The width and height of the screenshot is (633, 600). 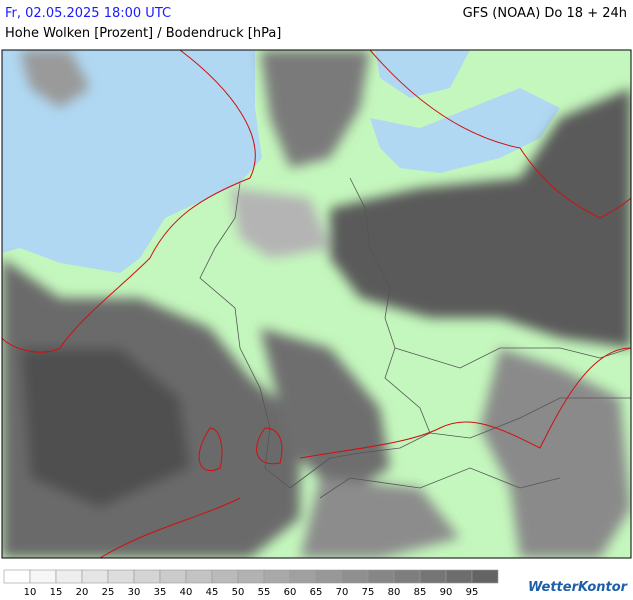 What do you see at coordinates (368, 592) in the screenshot?
I see `legend-label: 75` at bounding box center [368, 592].